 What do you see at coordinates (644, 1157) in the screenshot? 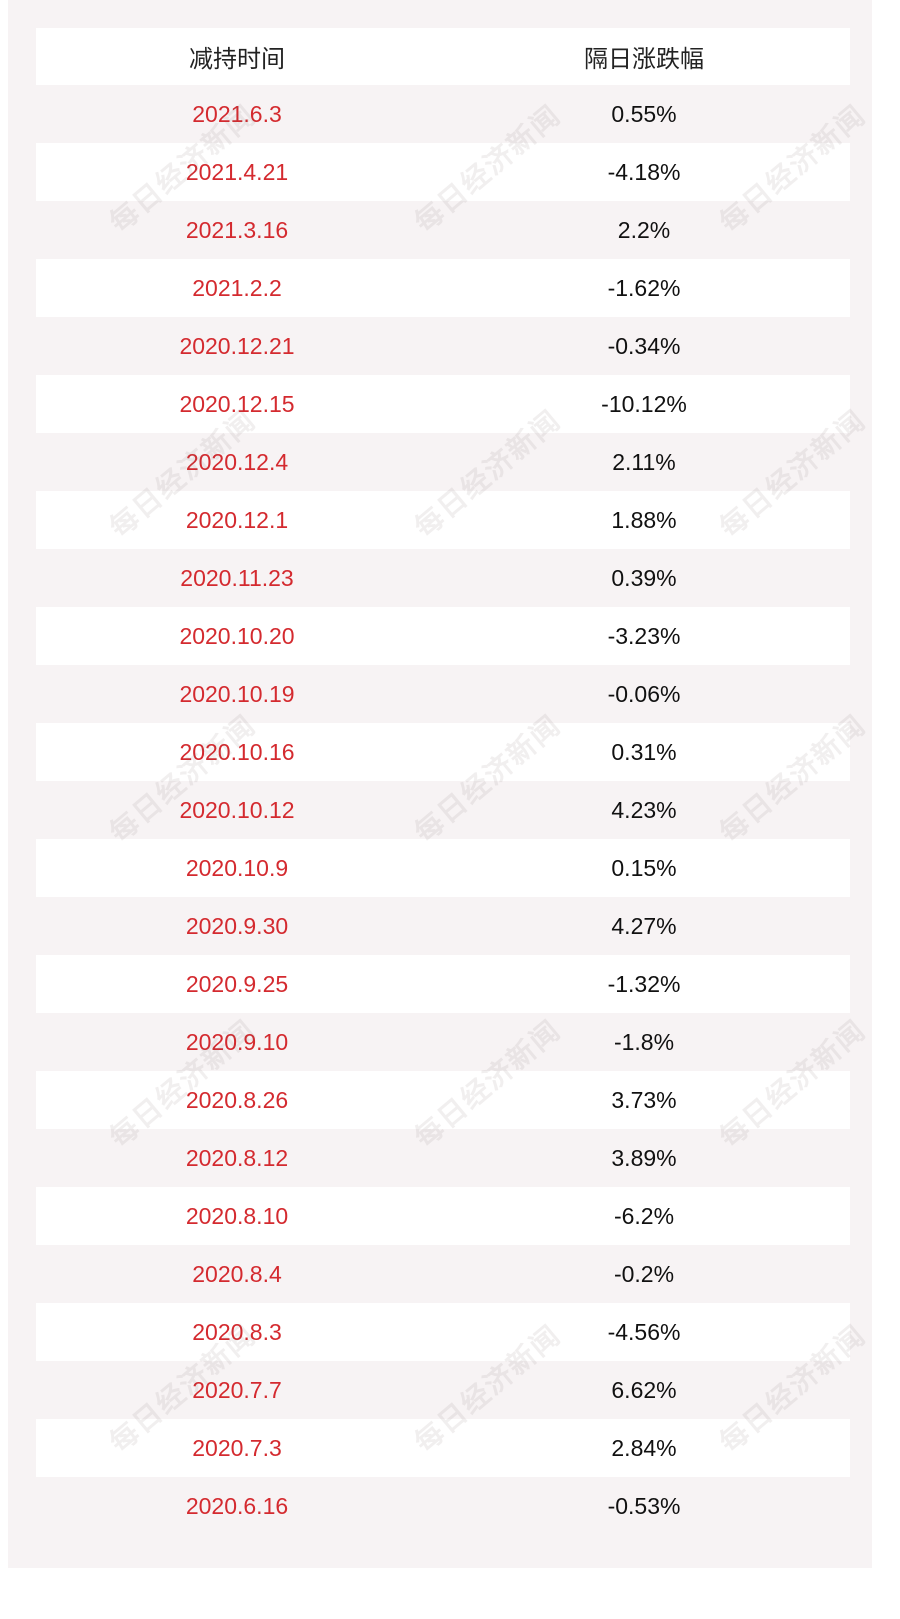
I see `change-cell: 3.89%` at bounding box center [644, 1157].